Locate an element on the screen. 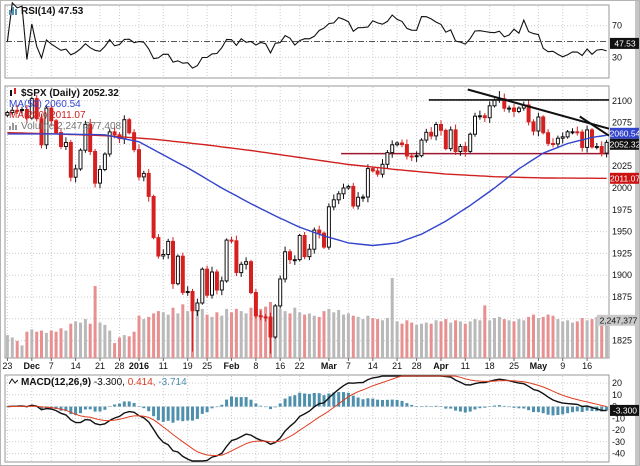 The width and height of the screenshot is (640, 466). macd-histogram is located at coordinates (307, 407).